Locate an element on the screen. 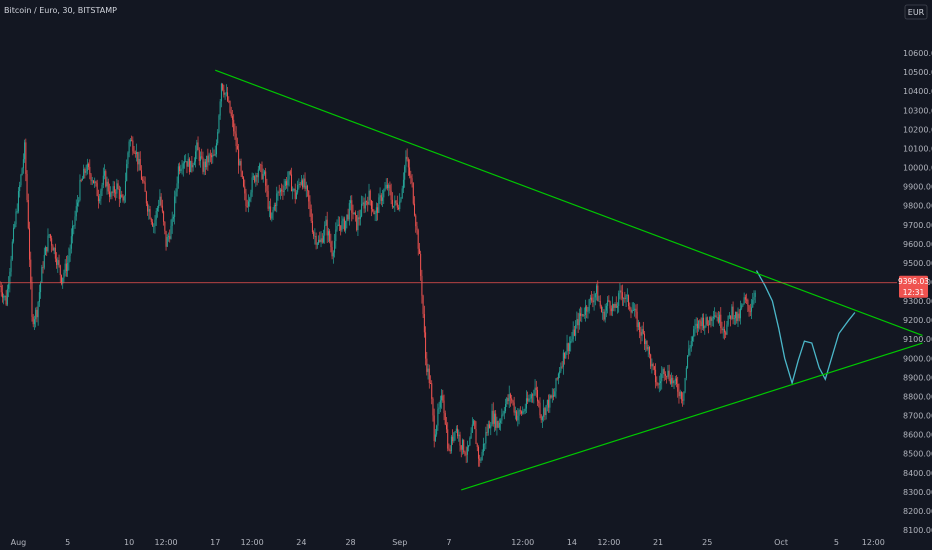 This screenshot has width=932, height=550. price-tick-label: 9300.00 is located at coordinates (917, 301).